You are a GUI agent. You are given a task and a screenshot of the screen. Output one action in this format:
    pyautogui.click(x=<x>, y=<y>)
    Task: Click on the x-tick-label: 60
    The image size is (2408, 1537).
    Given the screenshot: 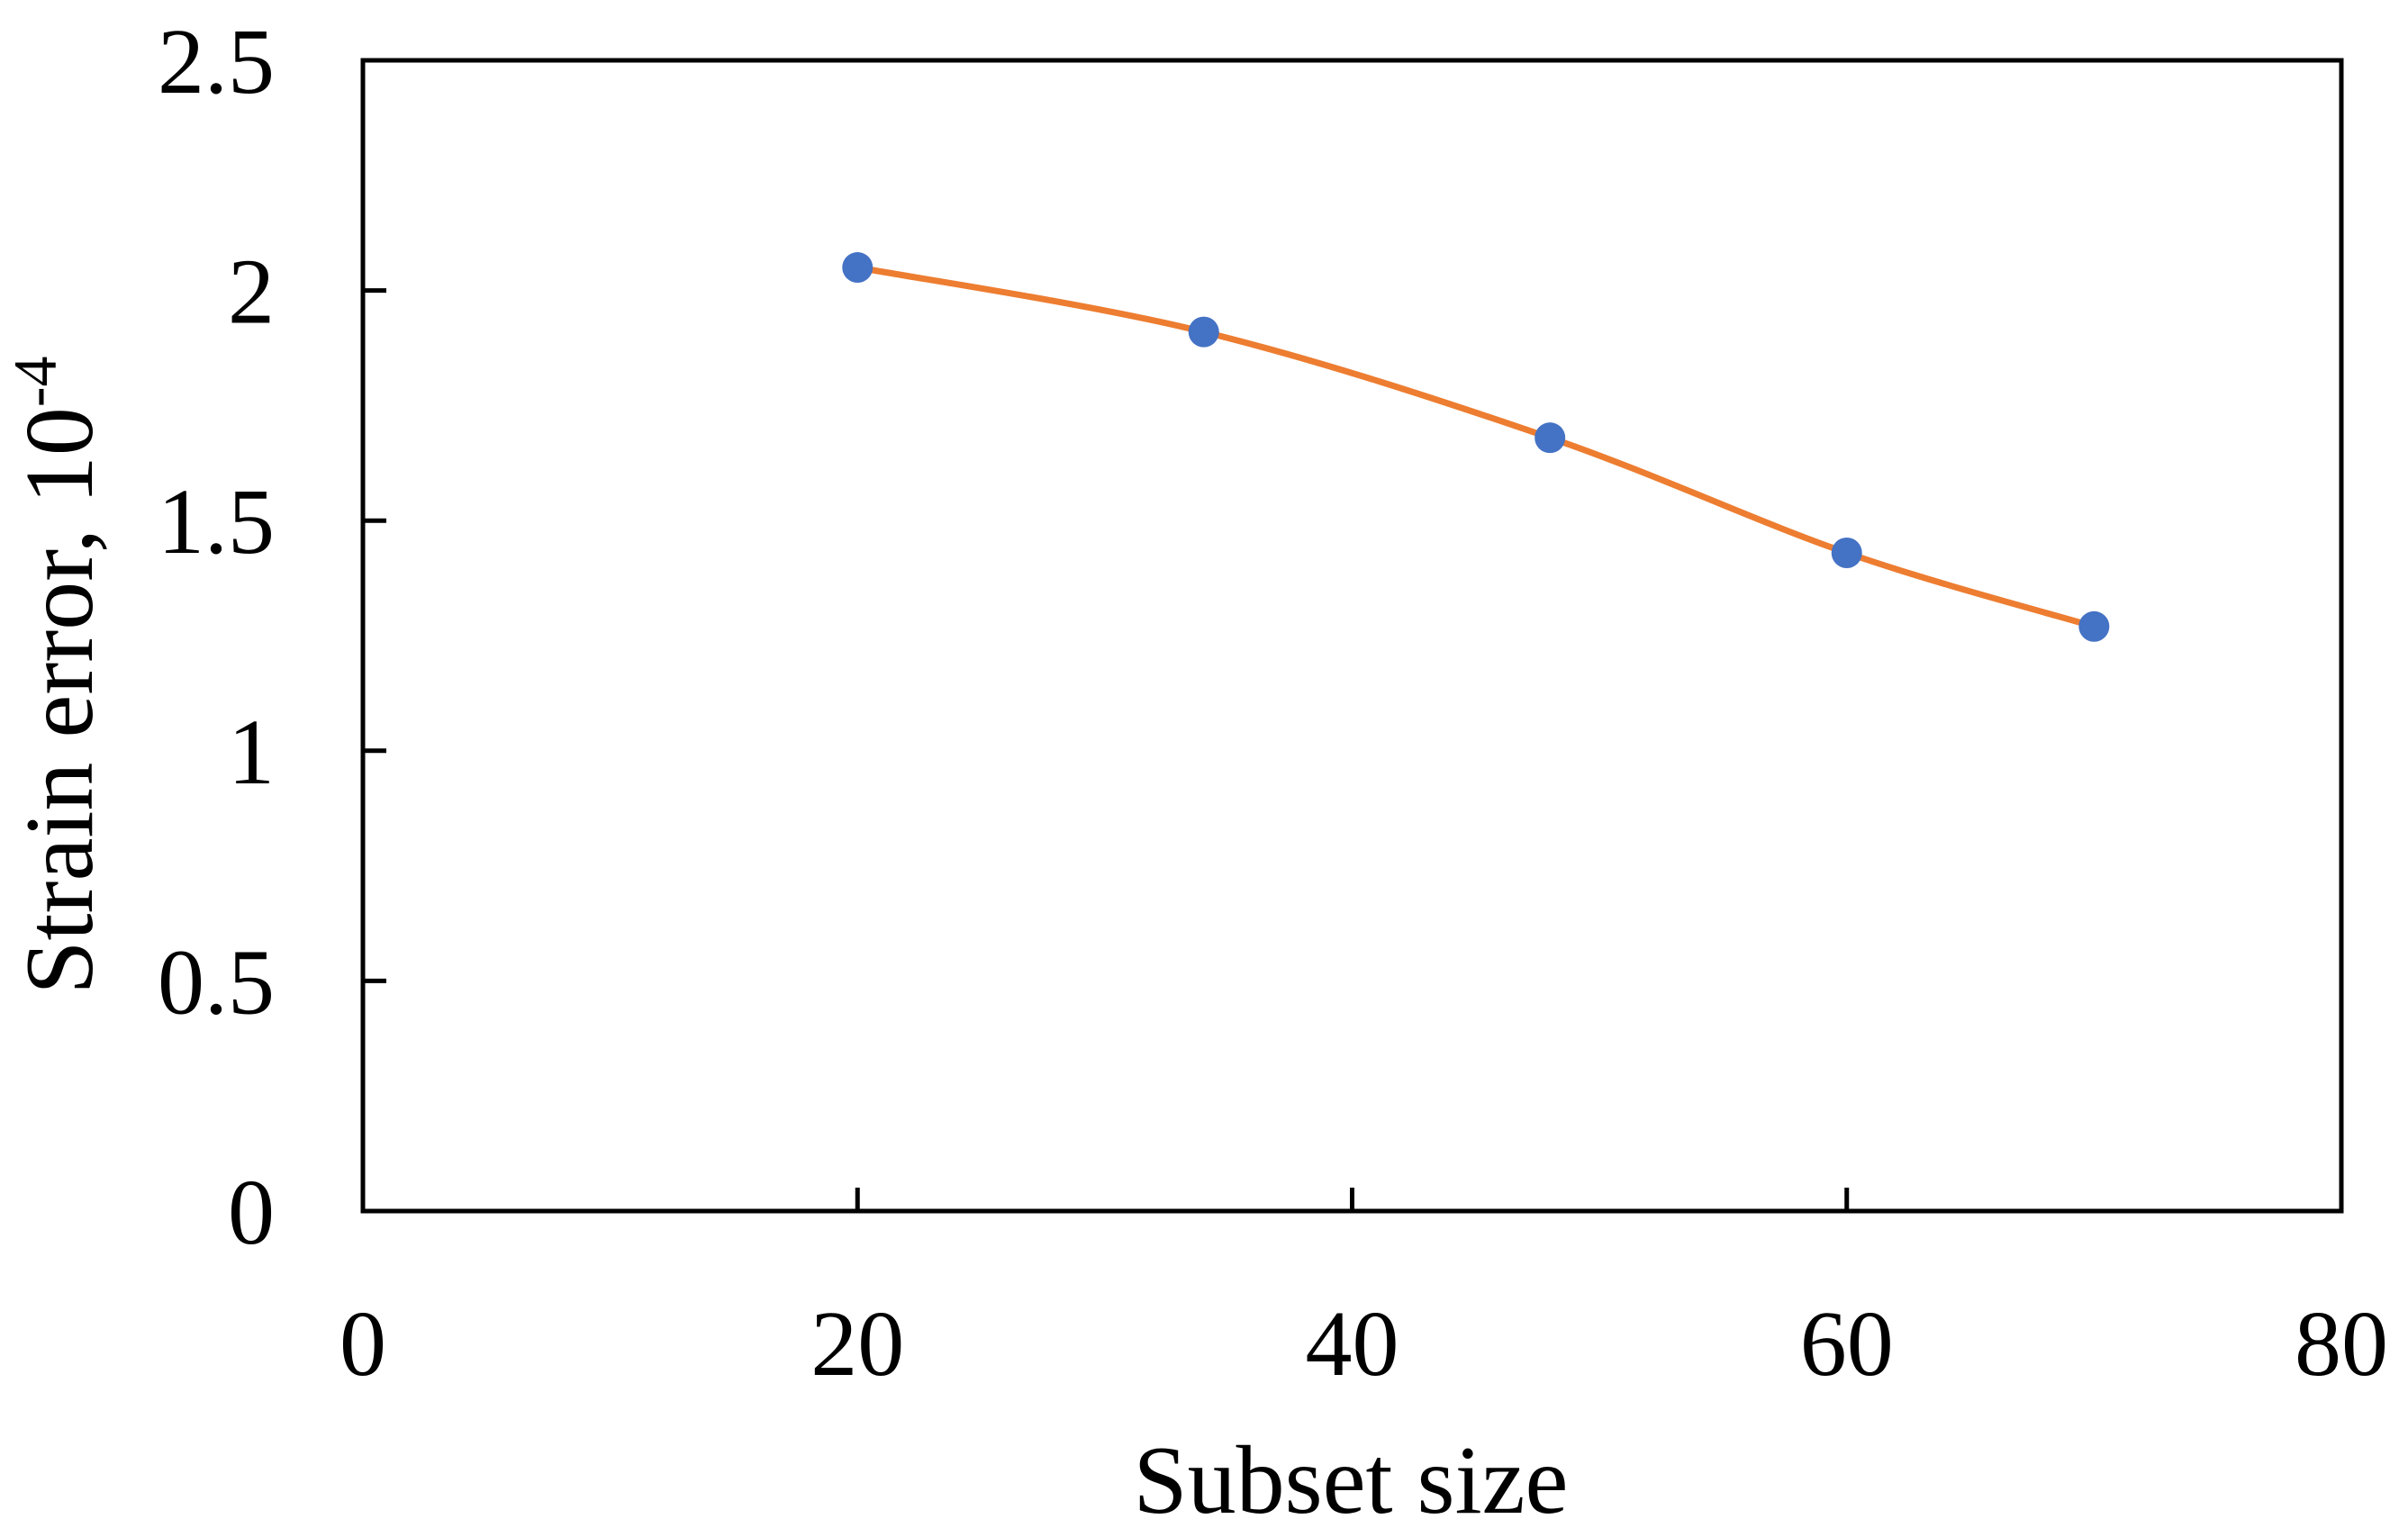 What is the action you would take?
    pyautogui.click(x=1847, y=1344)
    